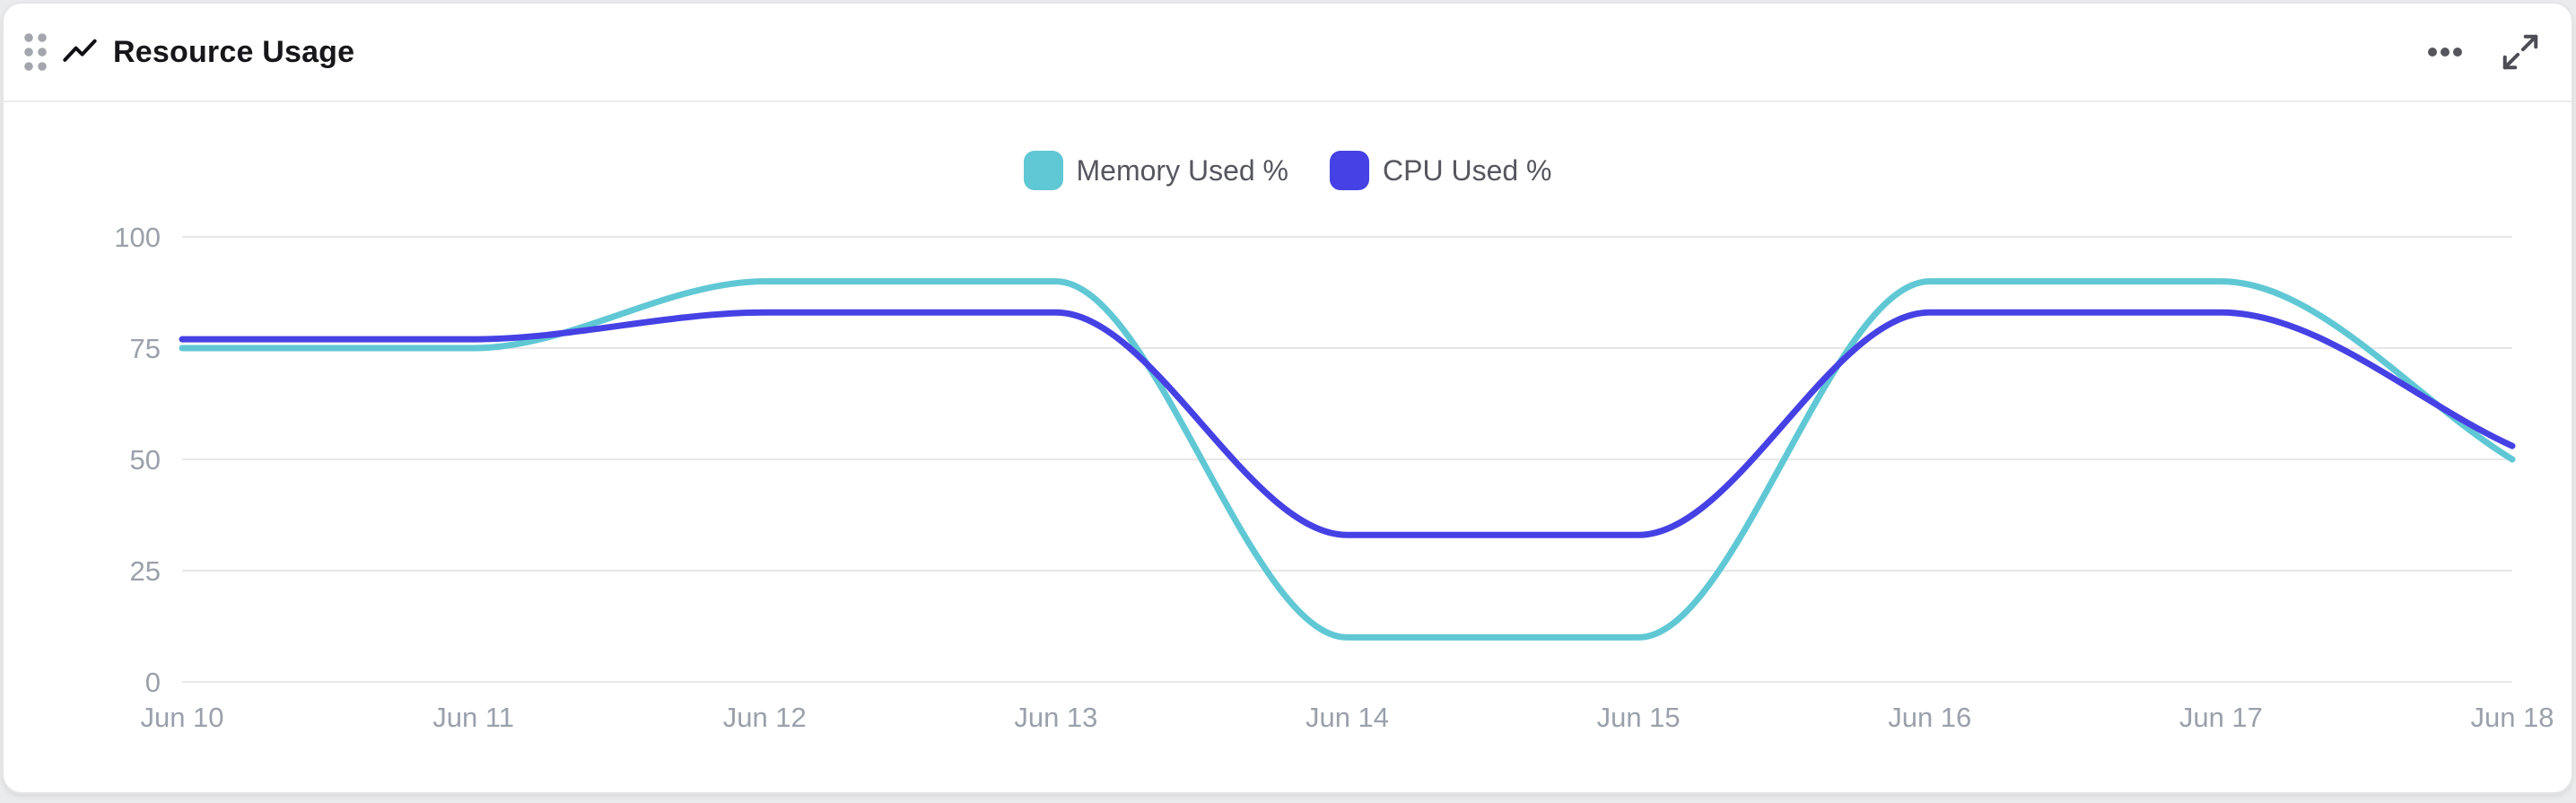 The width and height of the screenshot is (2576, 803). I want to click on card-header: Resource Usage, so click(1288, 53).